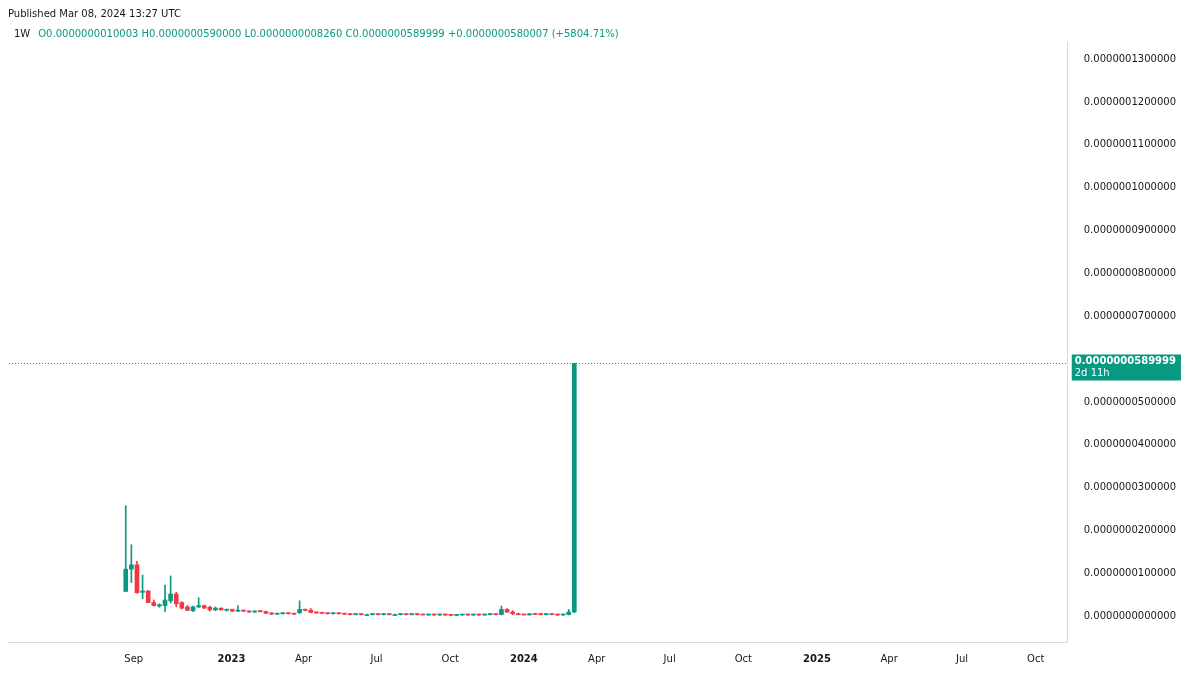  What do you see at coordinates (231, 658) in the screenshot?
I see `x-tick-label: 2023` at bounding box center [231, 658].